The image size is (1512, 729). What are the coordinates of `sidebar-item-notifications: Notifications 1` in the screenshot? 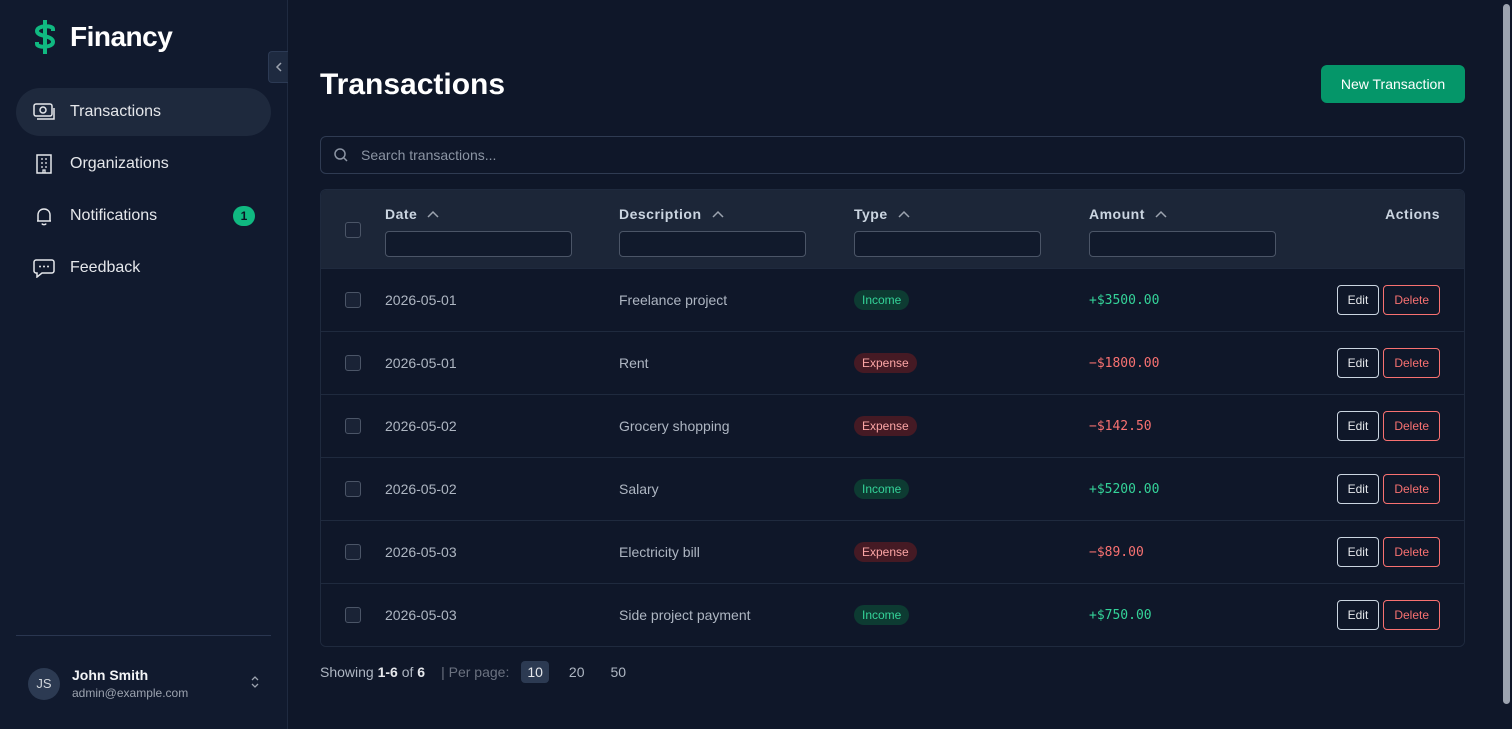 It's located at (143, 216).